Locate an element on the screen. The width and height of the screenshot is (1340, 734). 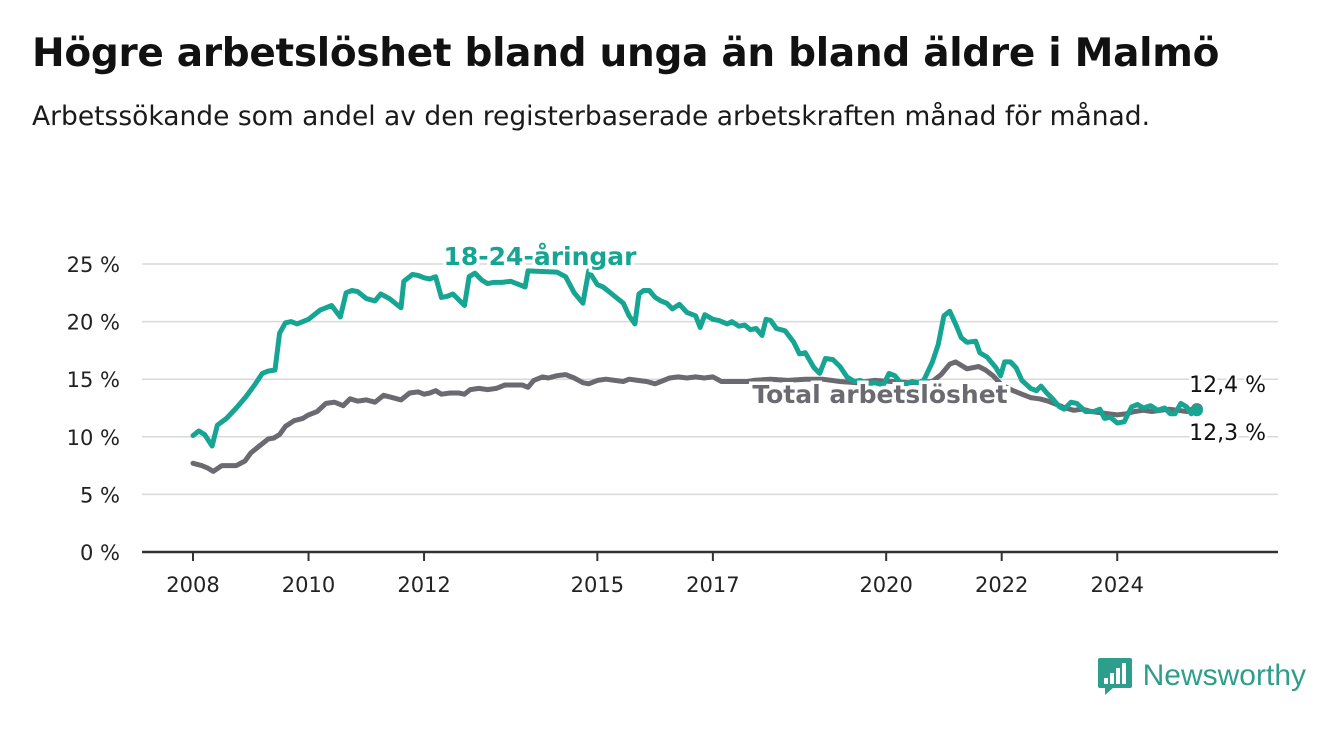
brand-name: Newsworthy is located at coordinates (1224, 675).